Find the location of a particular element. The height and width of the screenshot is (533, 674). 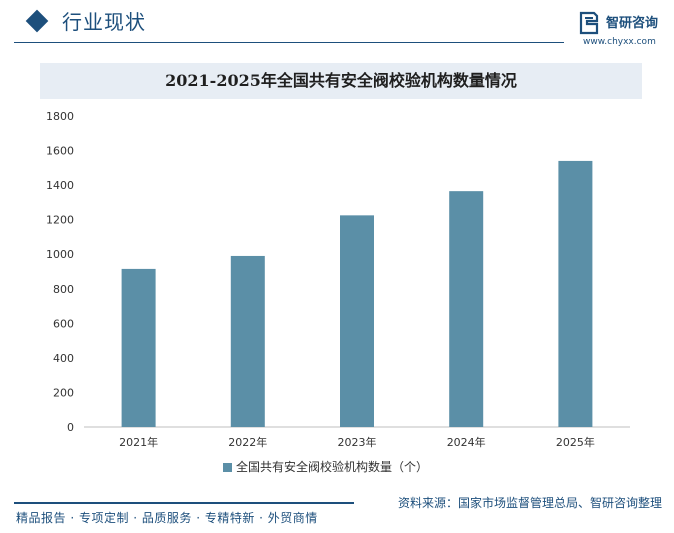

chart-title-band is located at coordinates (341, 81).